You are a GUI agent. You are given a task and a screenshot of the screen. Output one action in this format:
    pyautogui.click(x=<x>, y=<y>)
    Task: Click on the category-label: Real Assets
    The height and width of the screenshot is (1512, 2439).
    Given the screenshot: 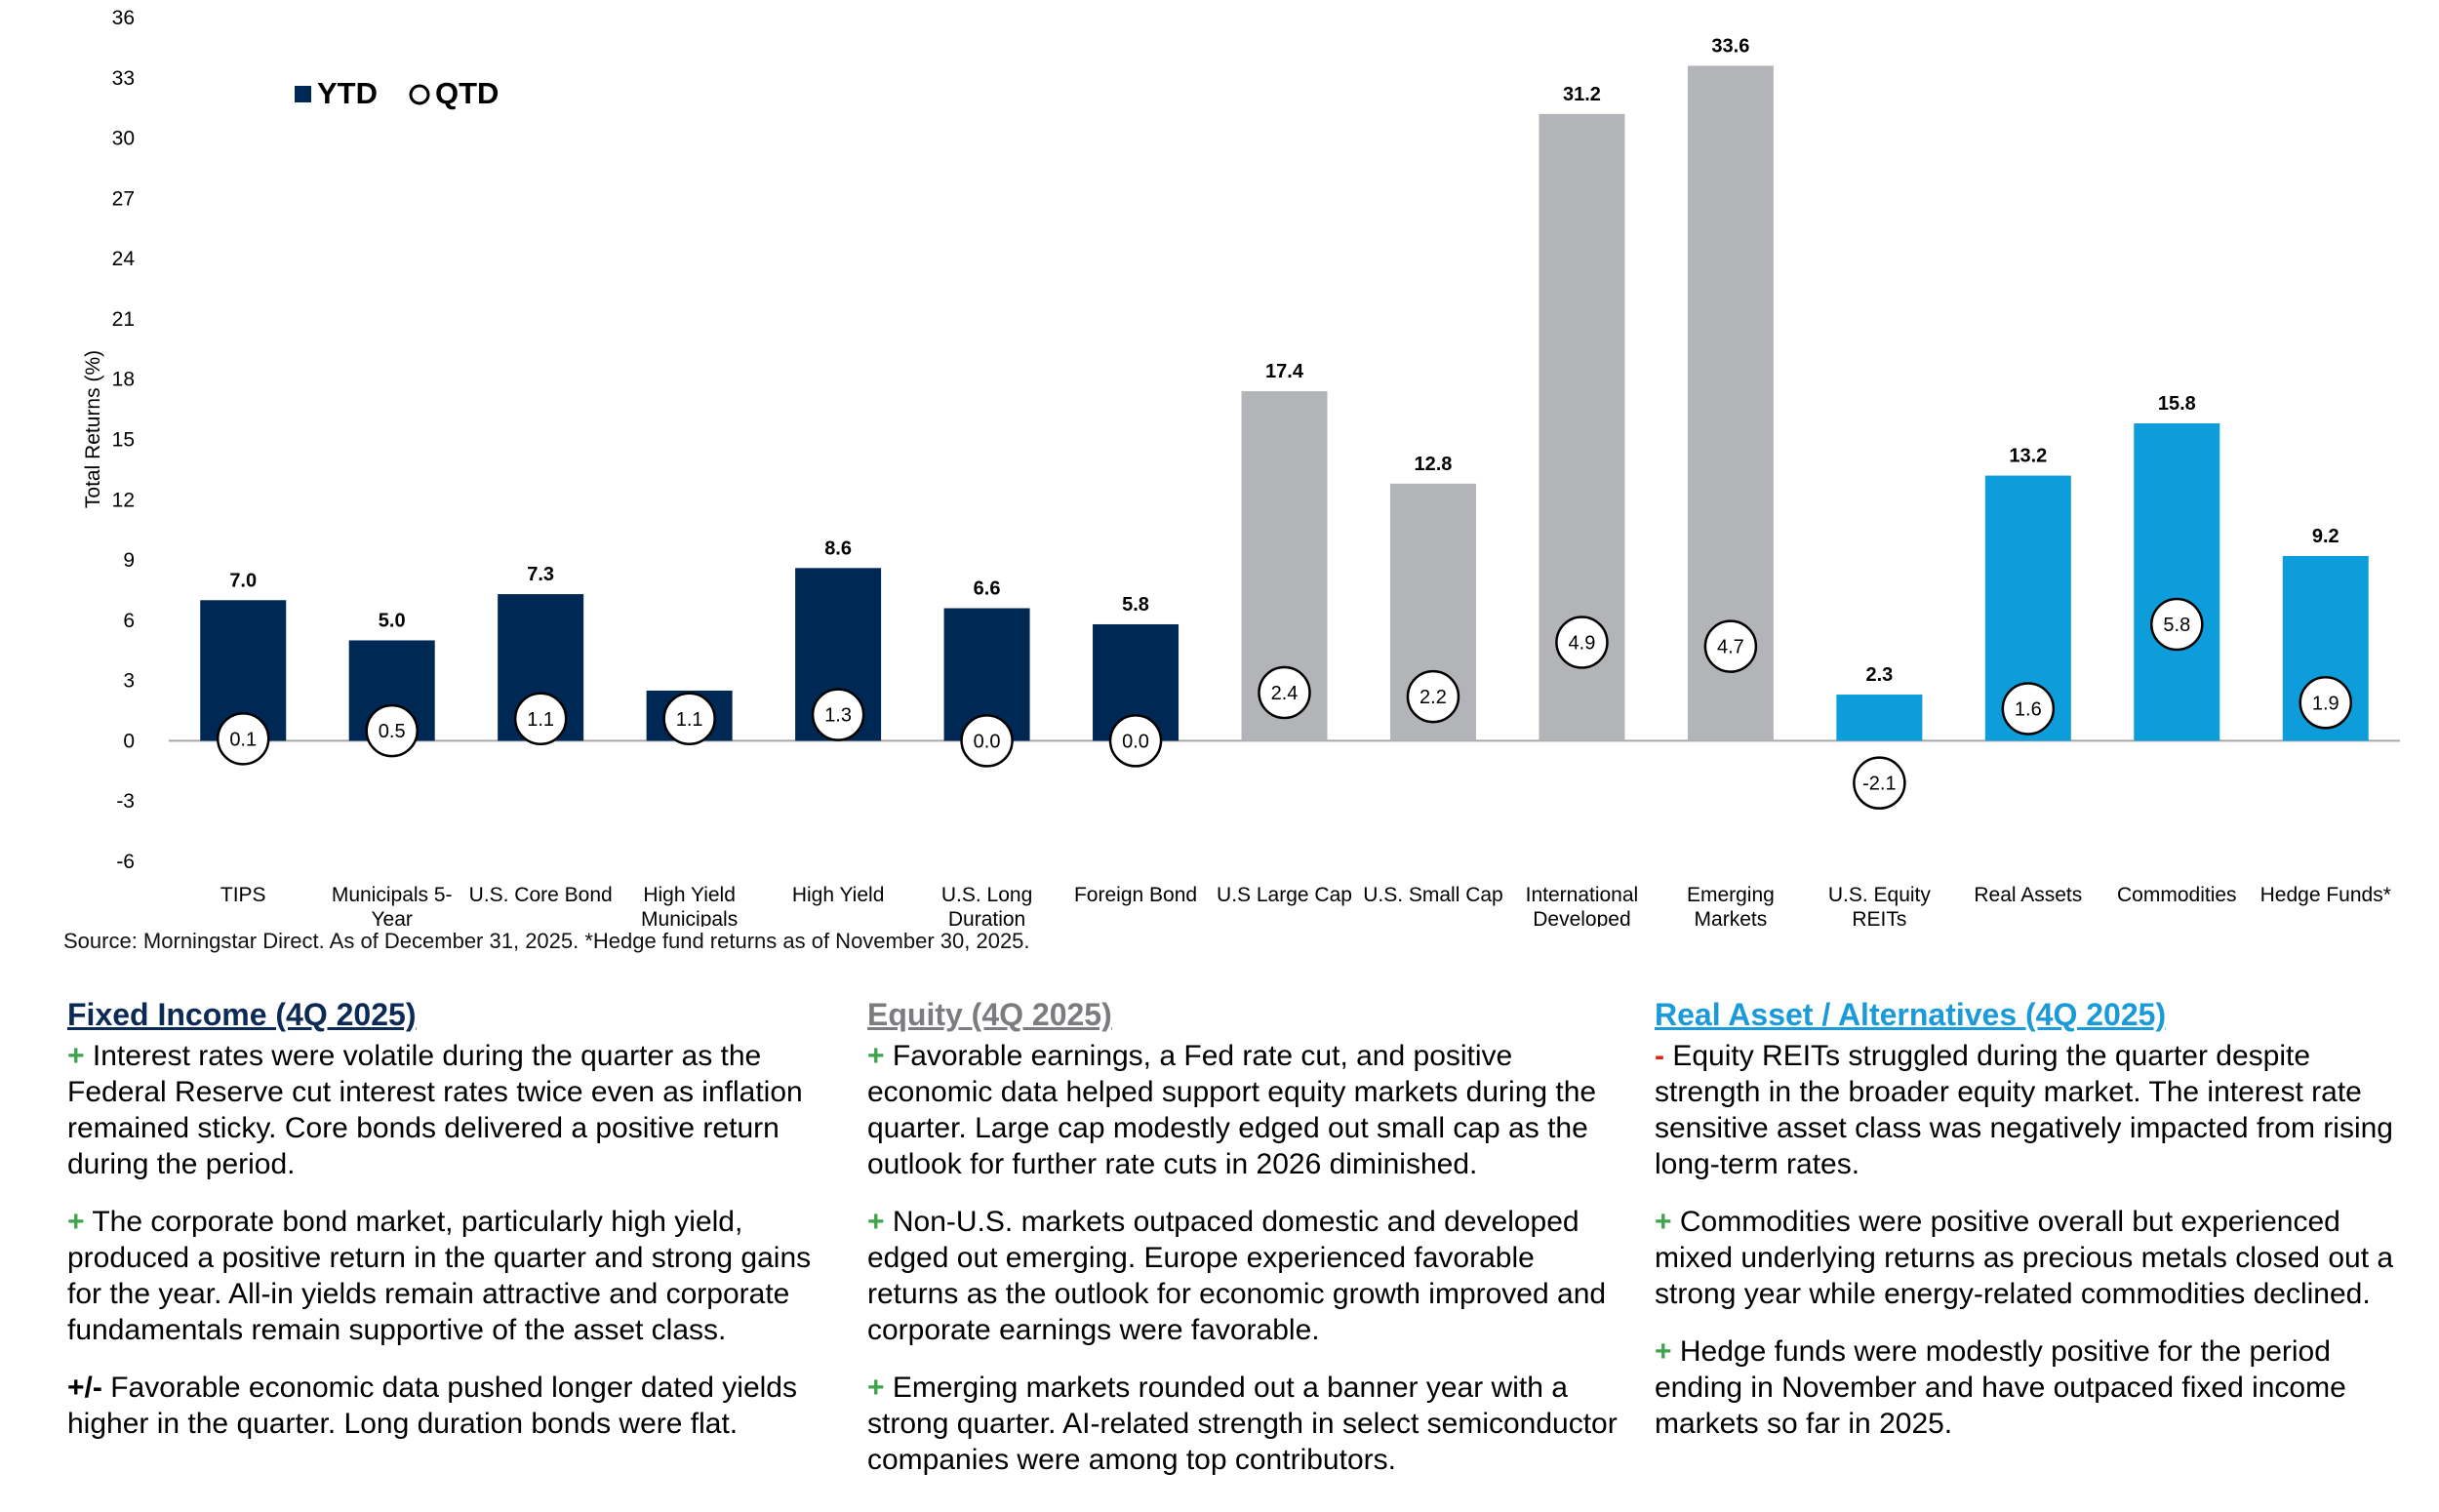 What is the action you would take?
    pyautogui.click(x=2028, y=895)
    